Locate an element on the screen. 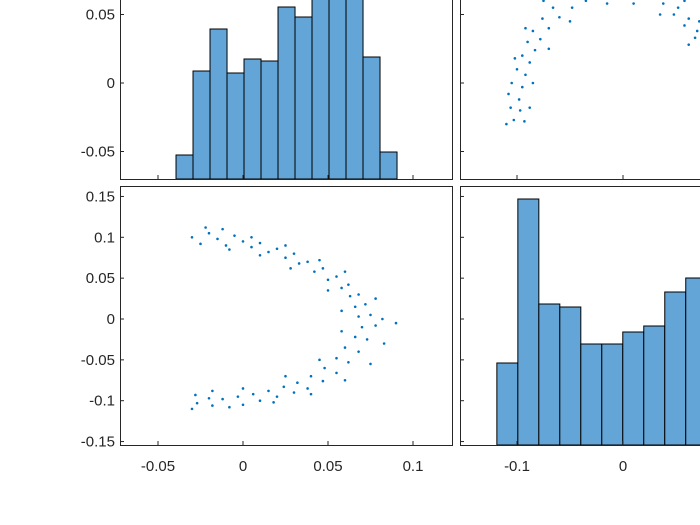 This screenshot has height=525, width=700. x-tick-label: 0 is located at coordinates (623, 466).